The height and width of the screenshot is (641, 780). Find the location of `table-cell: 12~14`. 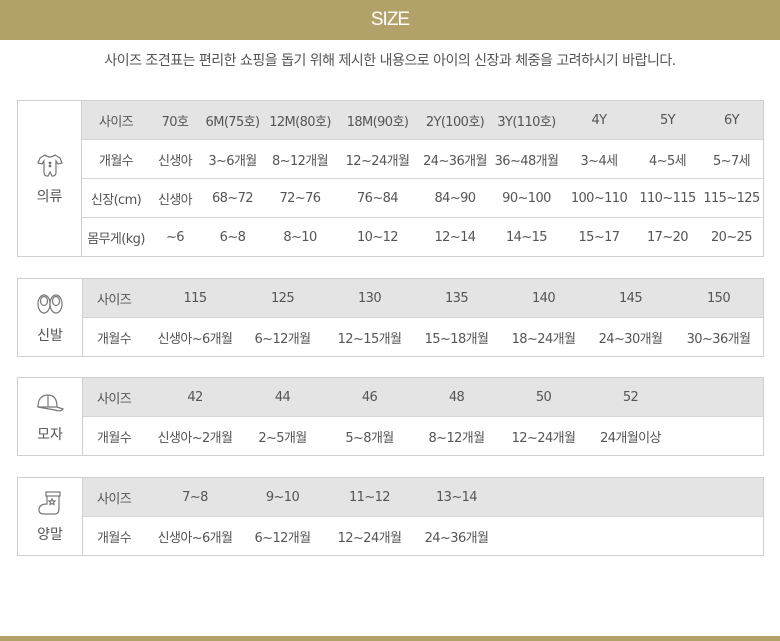

table-cell: 12~14 is located at coordinates (455, 237).